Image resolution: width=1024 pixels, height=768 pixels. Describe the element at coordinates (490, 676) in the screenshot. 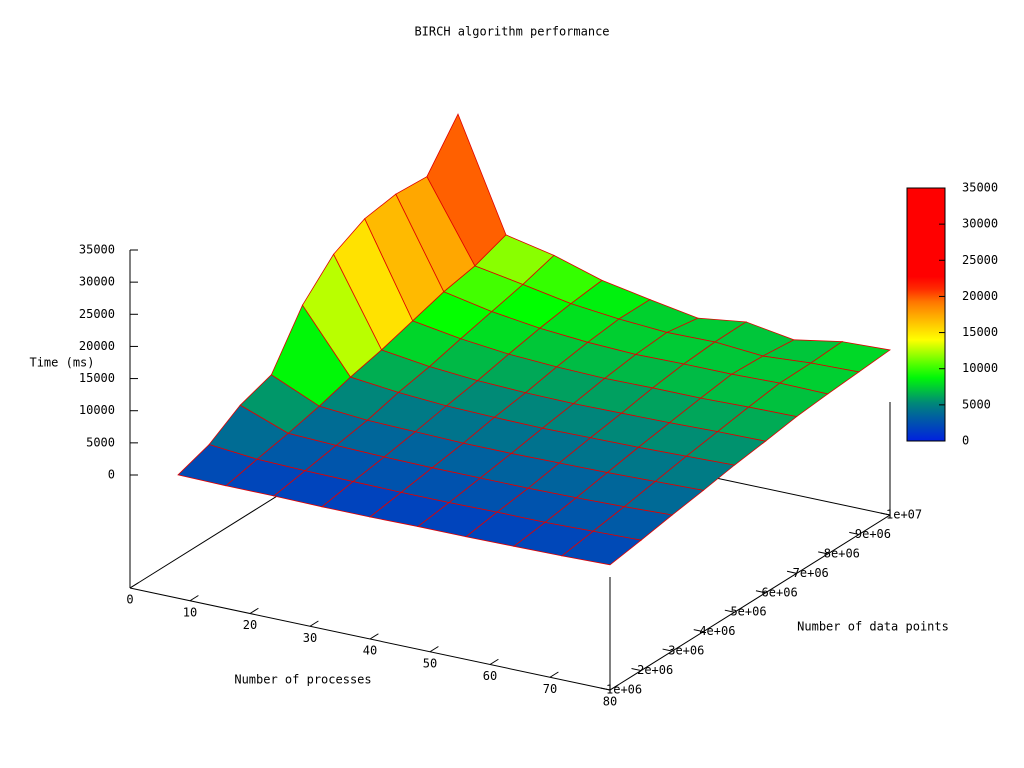

I see `x-tick-label: 60` at that location.